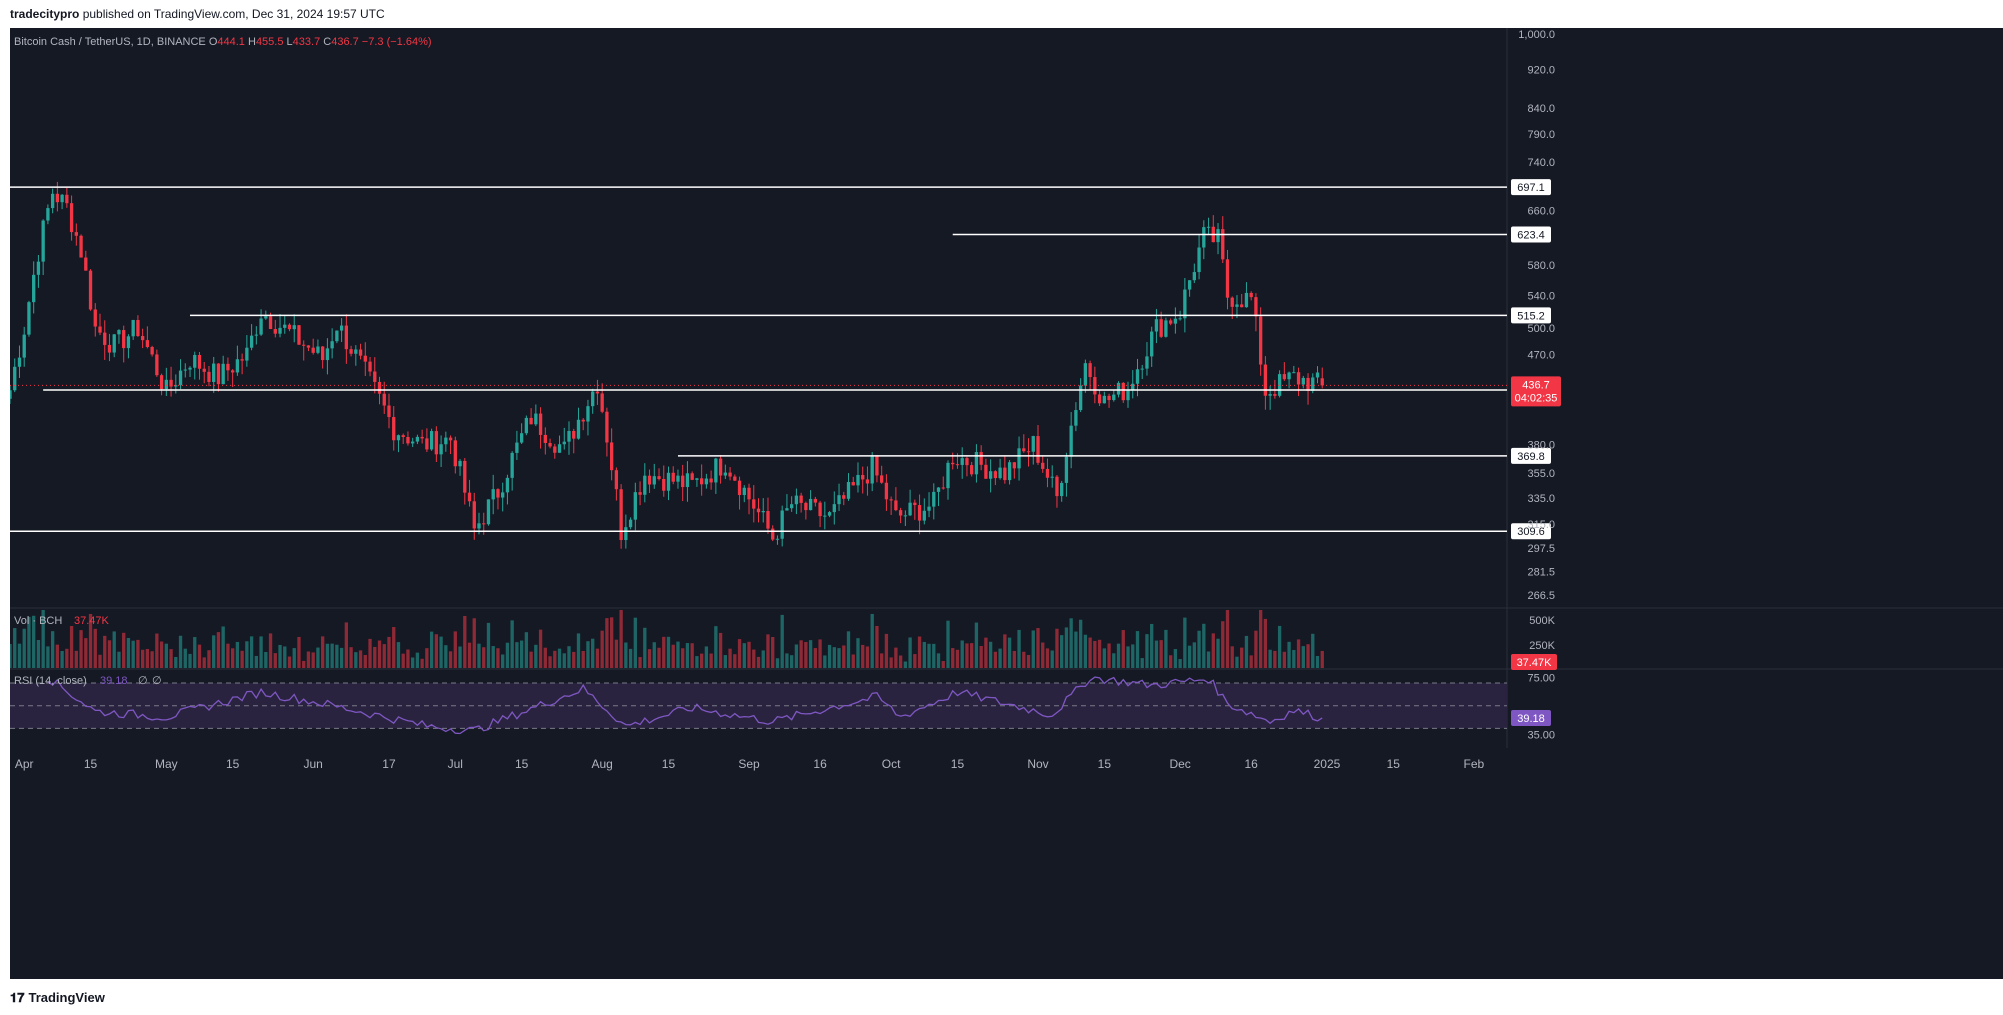 Image resolution: width=2003 pixels, height=1015 pixels. Describe the element at coordinates (1541, 296) in the screenshot. I see `price-tick-label: 540.0` at that location.